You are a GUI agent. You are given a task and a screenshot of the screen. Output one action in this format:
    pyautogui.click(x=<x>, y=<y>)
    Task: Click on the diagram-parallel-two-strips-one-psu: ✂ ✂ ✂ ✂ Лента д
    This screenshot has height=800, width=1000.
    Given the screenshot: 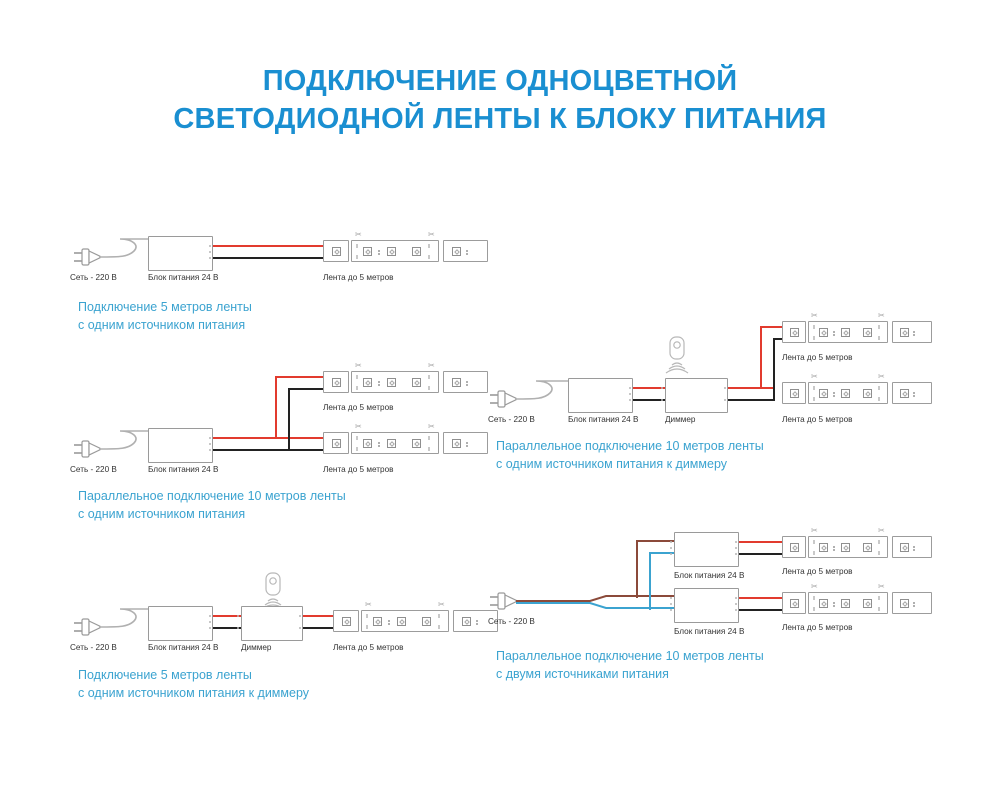 What is the action you would take?
    pyautogui.click(x=280, y=442)
    